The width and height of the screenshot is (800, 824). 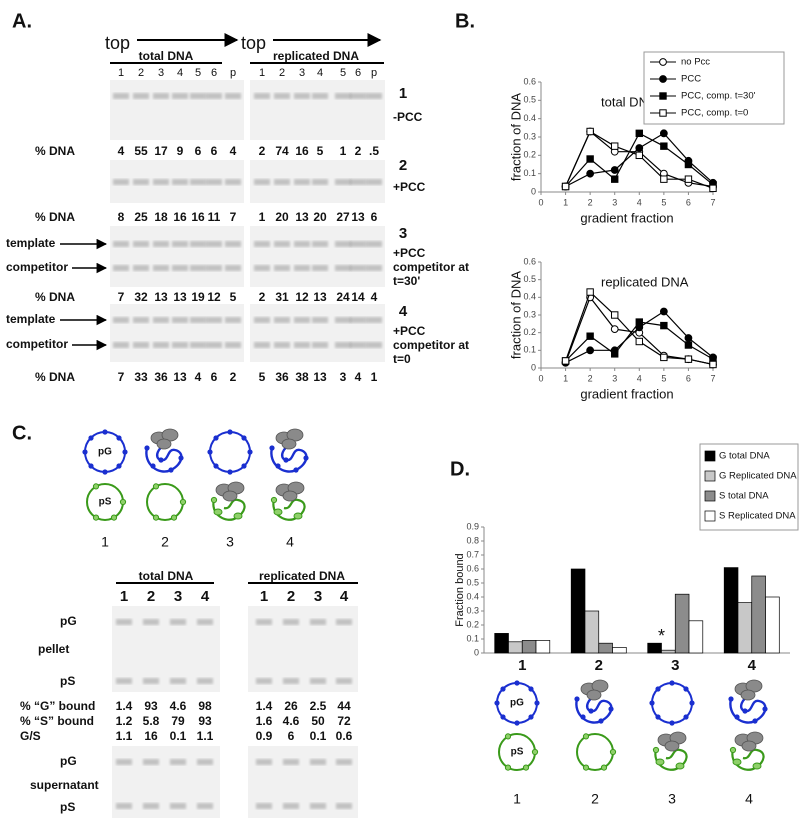 What do you see at coordinates (403, 311) in the screenshot?
I see `row-number: 4` at bounding box center [403, 311].